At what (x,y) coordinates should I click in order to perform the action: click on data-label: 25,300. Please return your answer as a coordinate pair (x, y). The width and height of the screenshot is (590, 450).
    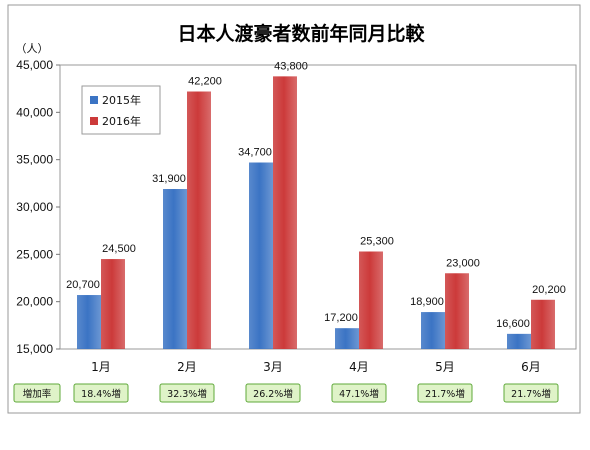
    Looking at the image, I should click on (377, 241).